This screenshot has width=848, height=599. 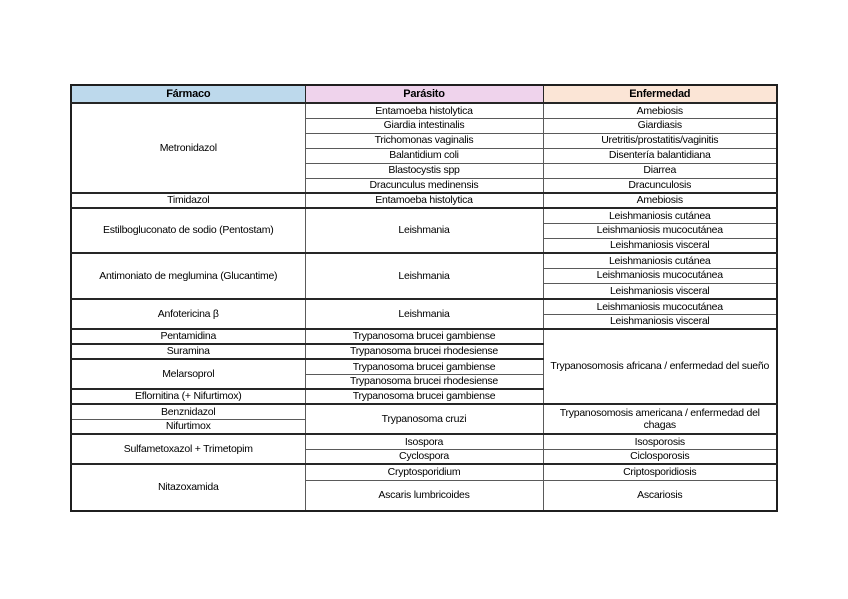 I want to click on cell-enfermedad: Uretritis/prostatitis/vaginitis, so click(x=660, y=140).